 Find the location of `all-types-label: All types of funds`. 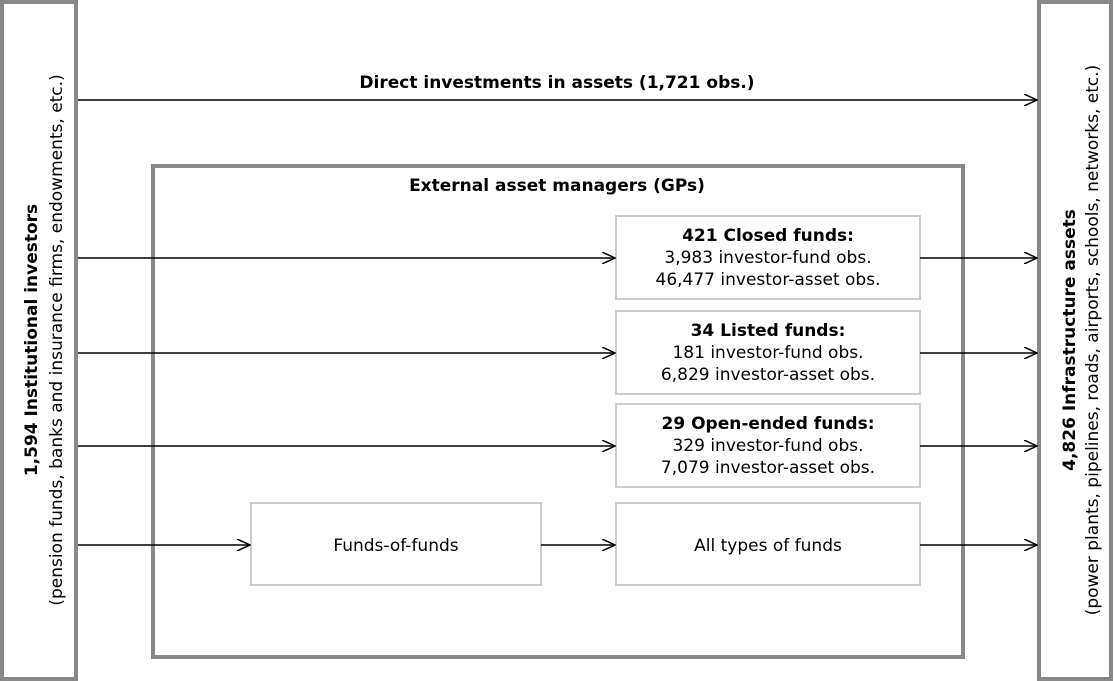

all-types-label: All types of funds is located at coordinates (768, 546).